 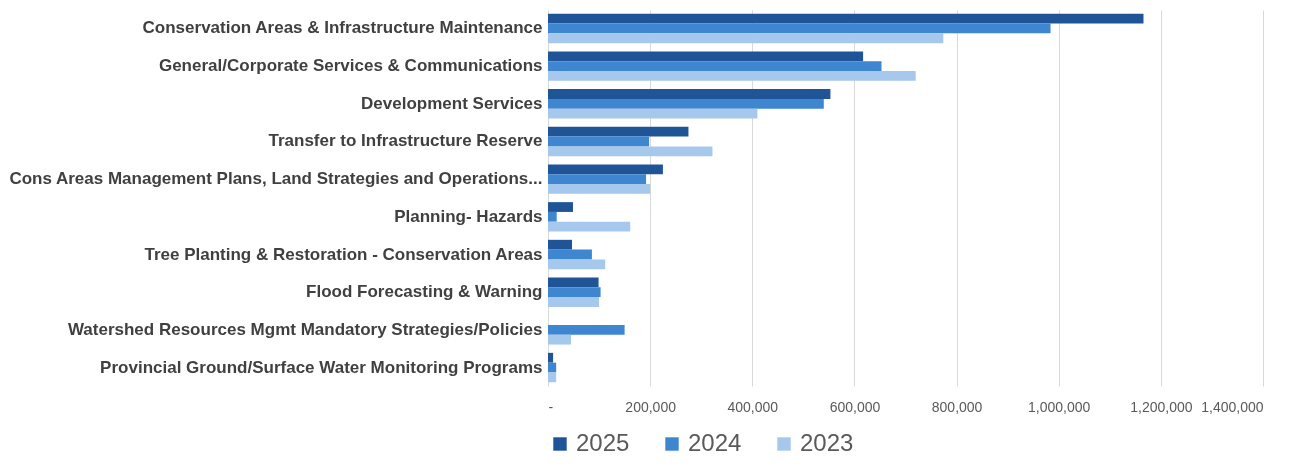 I want to click on y-tick-label: Tree Planting & Restoration - Conservation Areas, so click(x=343, y=254).